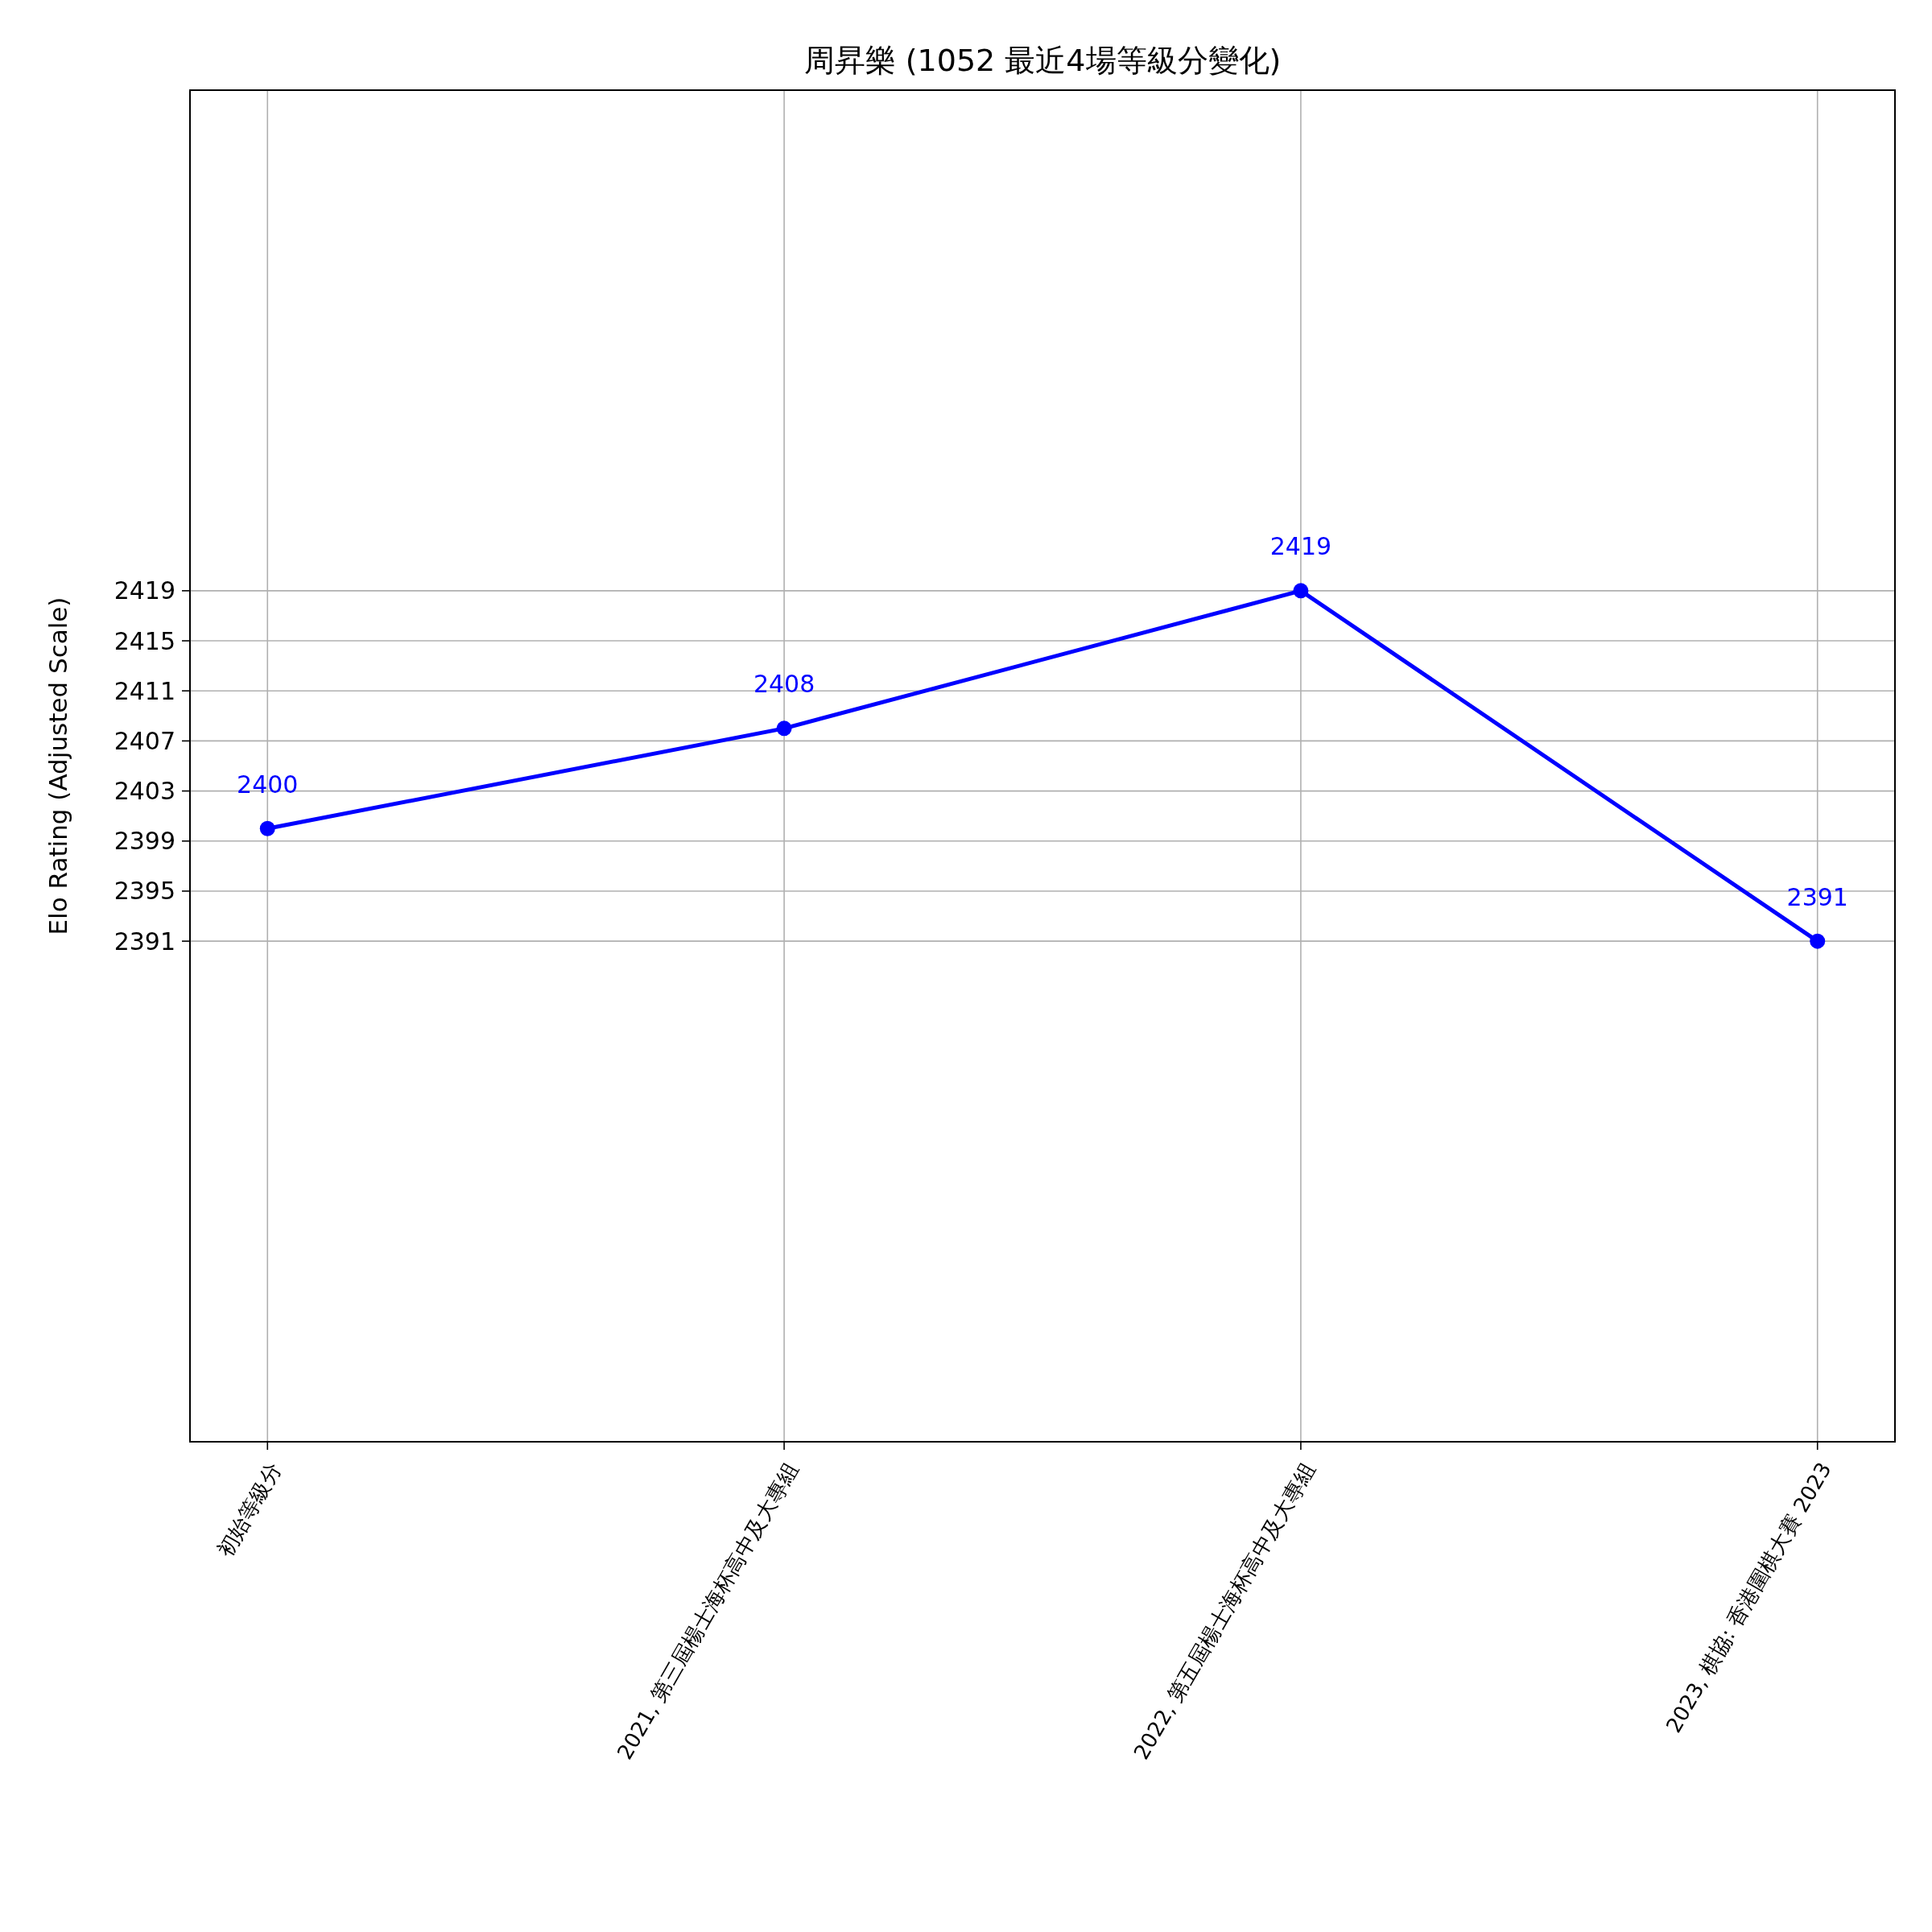 This screenshot has height=1932, width=1932. What do you see at coordinates (144, 590) in the screenshot?
I see `y-tick-label: 2419` at bounding box center [144, 590].